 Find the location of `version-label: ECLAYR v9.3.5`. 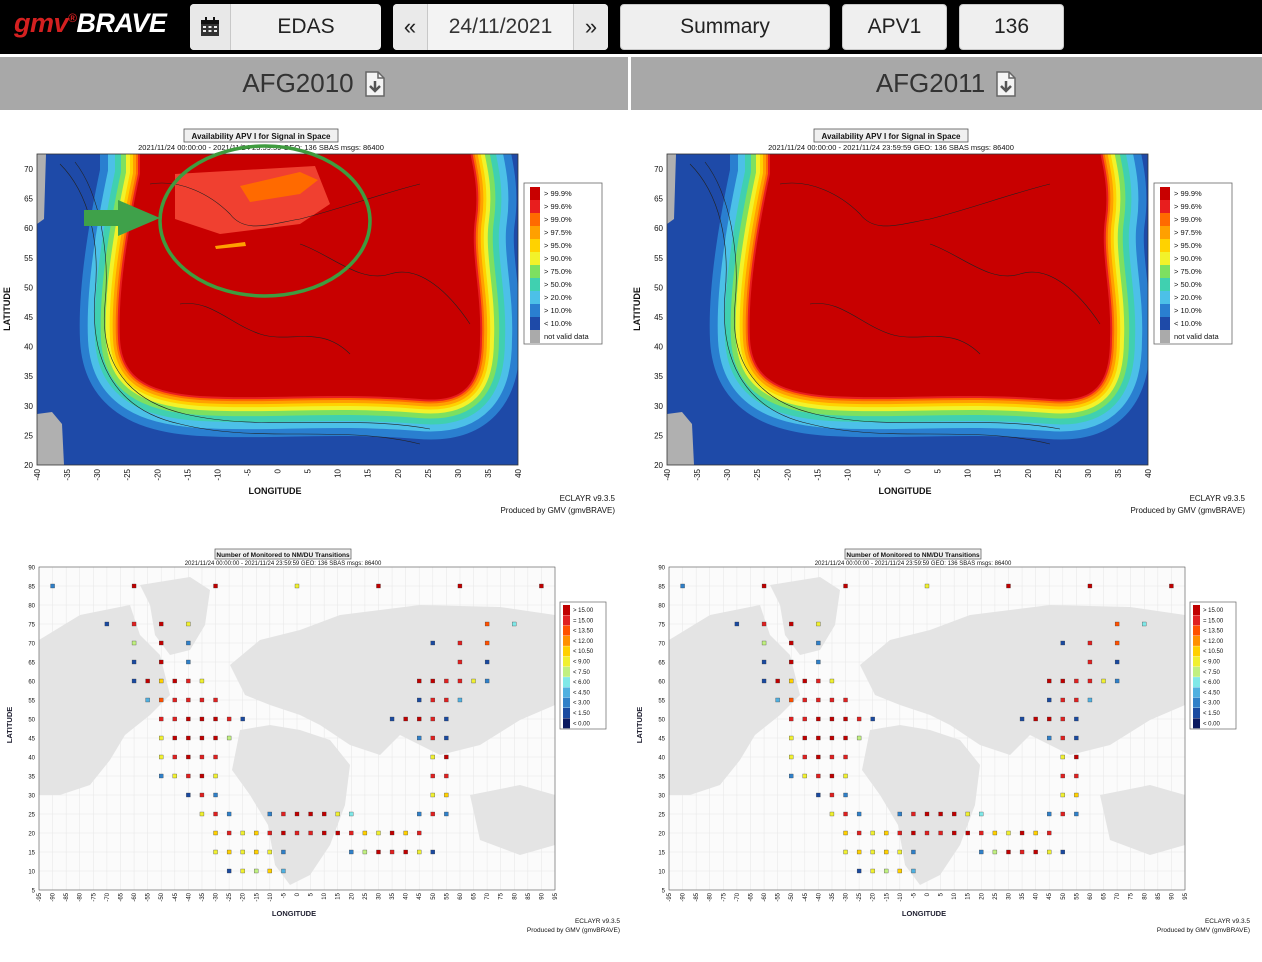

version-label: ECLAYR v9.3.5 is located at coordinates (597, 921).